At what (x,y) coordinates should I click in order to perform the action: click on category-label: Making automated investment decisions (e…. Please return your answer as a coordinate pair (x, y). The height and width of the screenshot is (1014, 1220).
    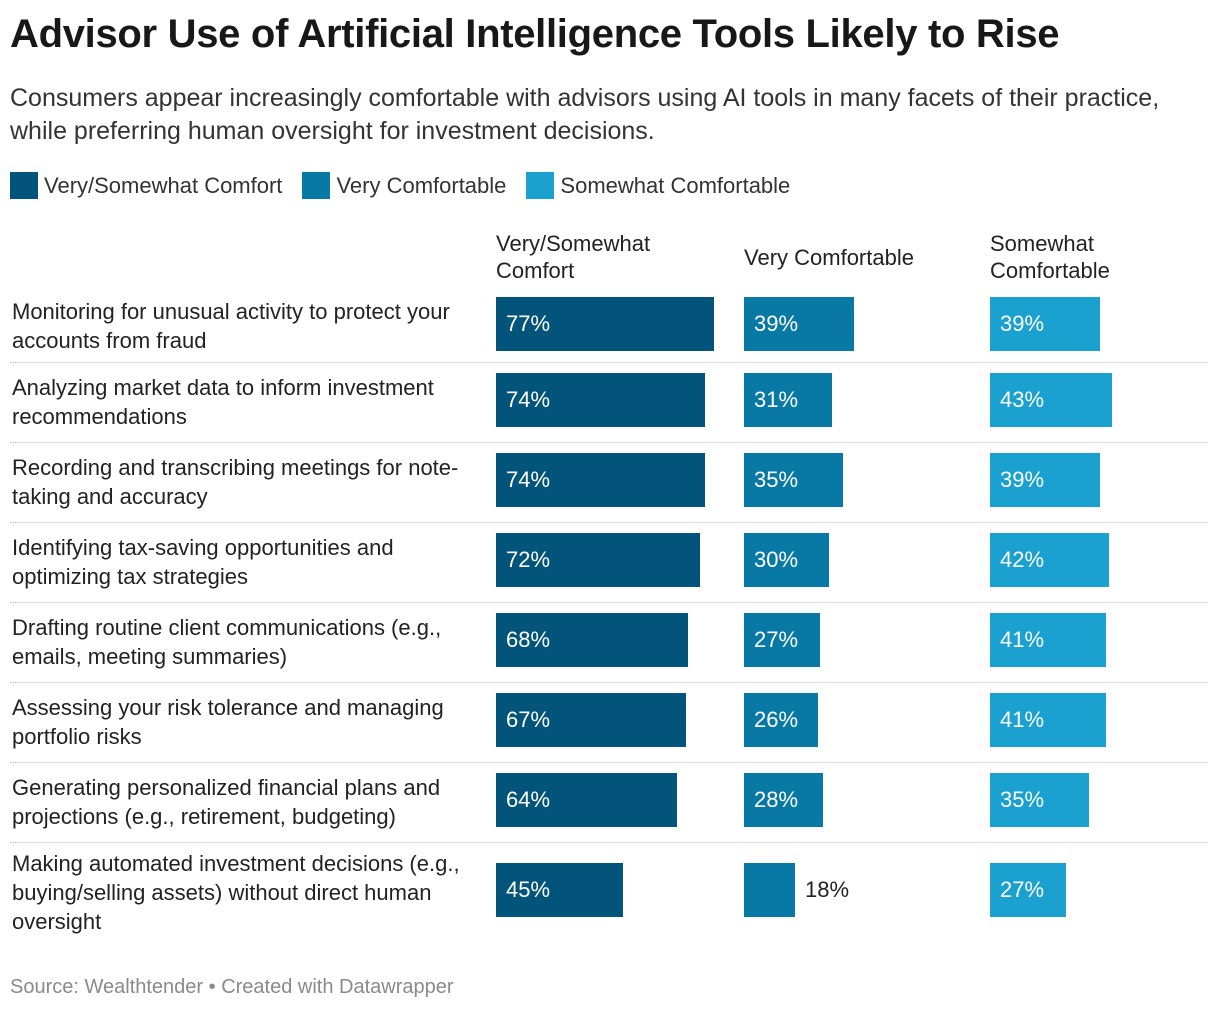
    Looking at the image, I should click on (236, 892).